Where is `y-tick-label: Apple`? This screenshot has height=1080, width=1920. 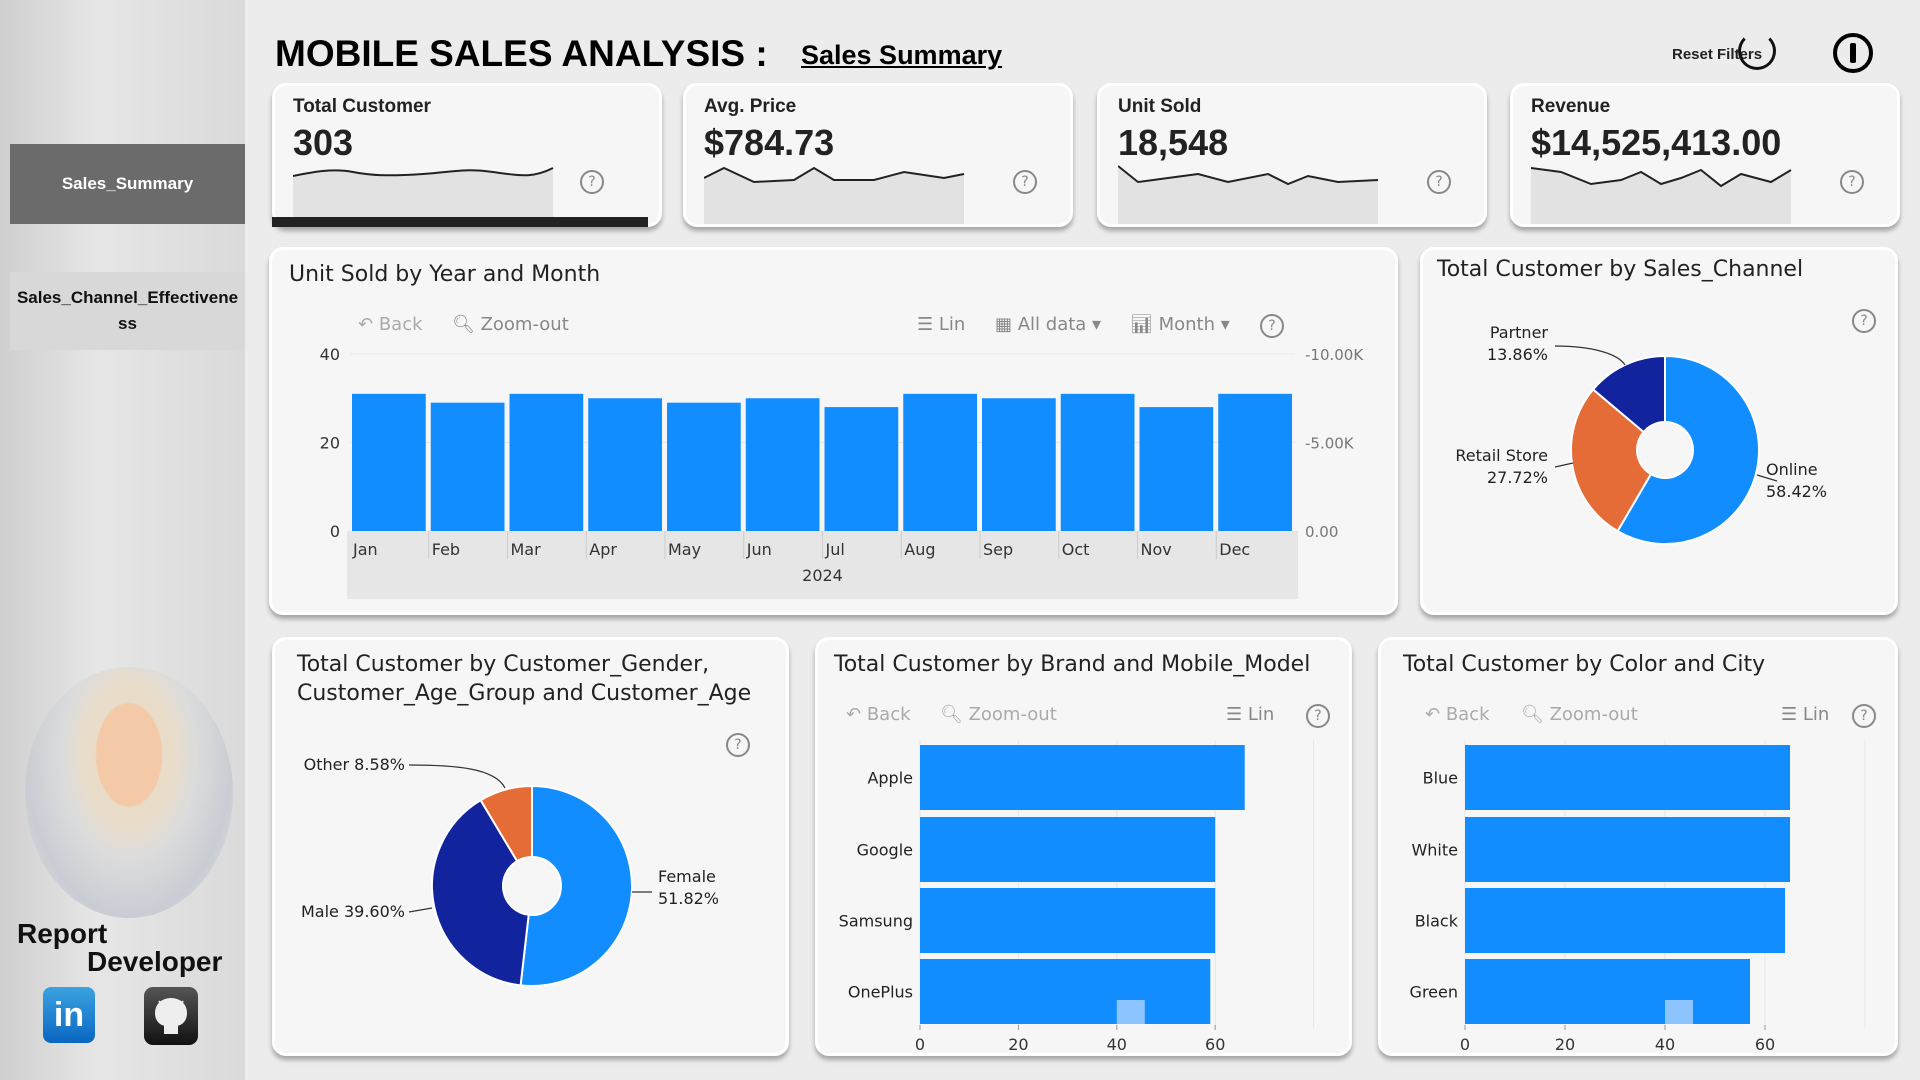
y-tick-label: Apple is located at coordinates (890, 778).